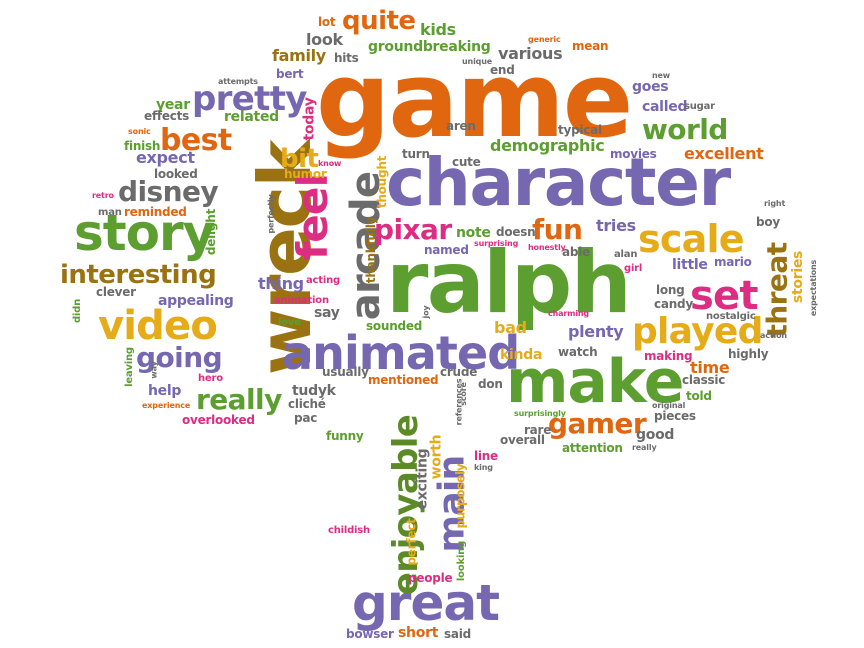  I want to click on word-turn: turn, so click(416, 154).